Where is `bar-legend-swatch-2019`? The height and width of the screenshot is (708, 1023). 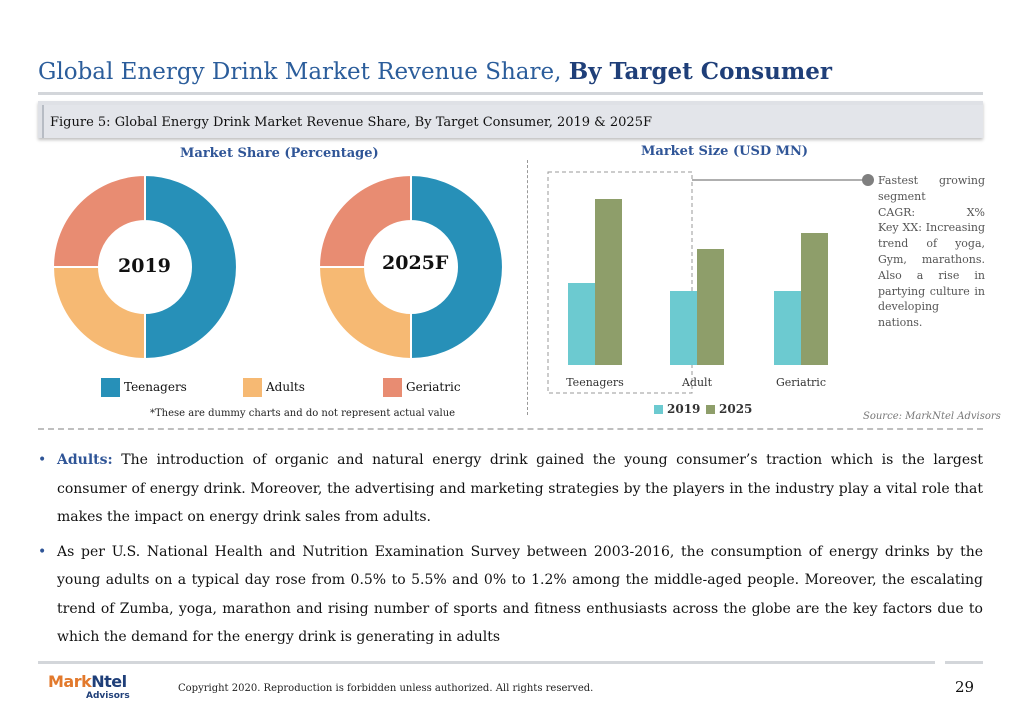 bar-legend-swatch-2019 is located at coordinates (658, 409).